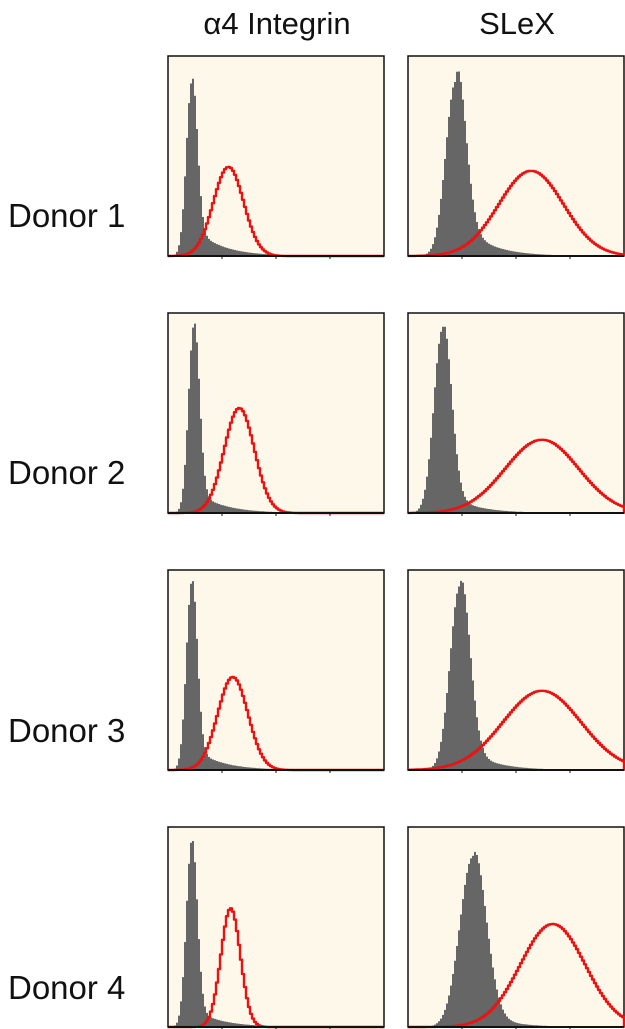  Describe the element at coordinates (67, 987) in the screenshot. I see `row-label-donor-4: Donor 4` at that location.